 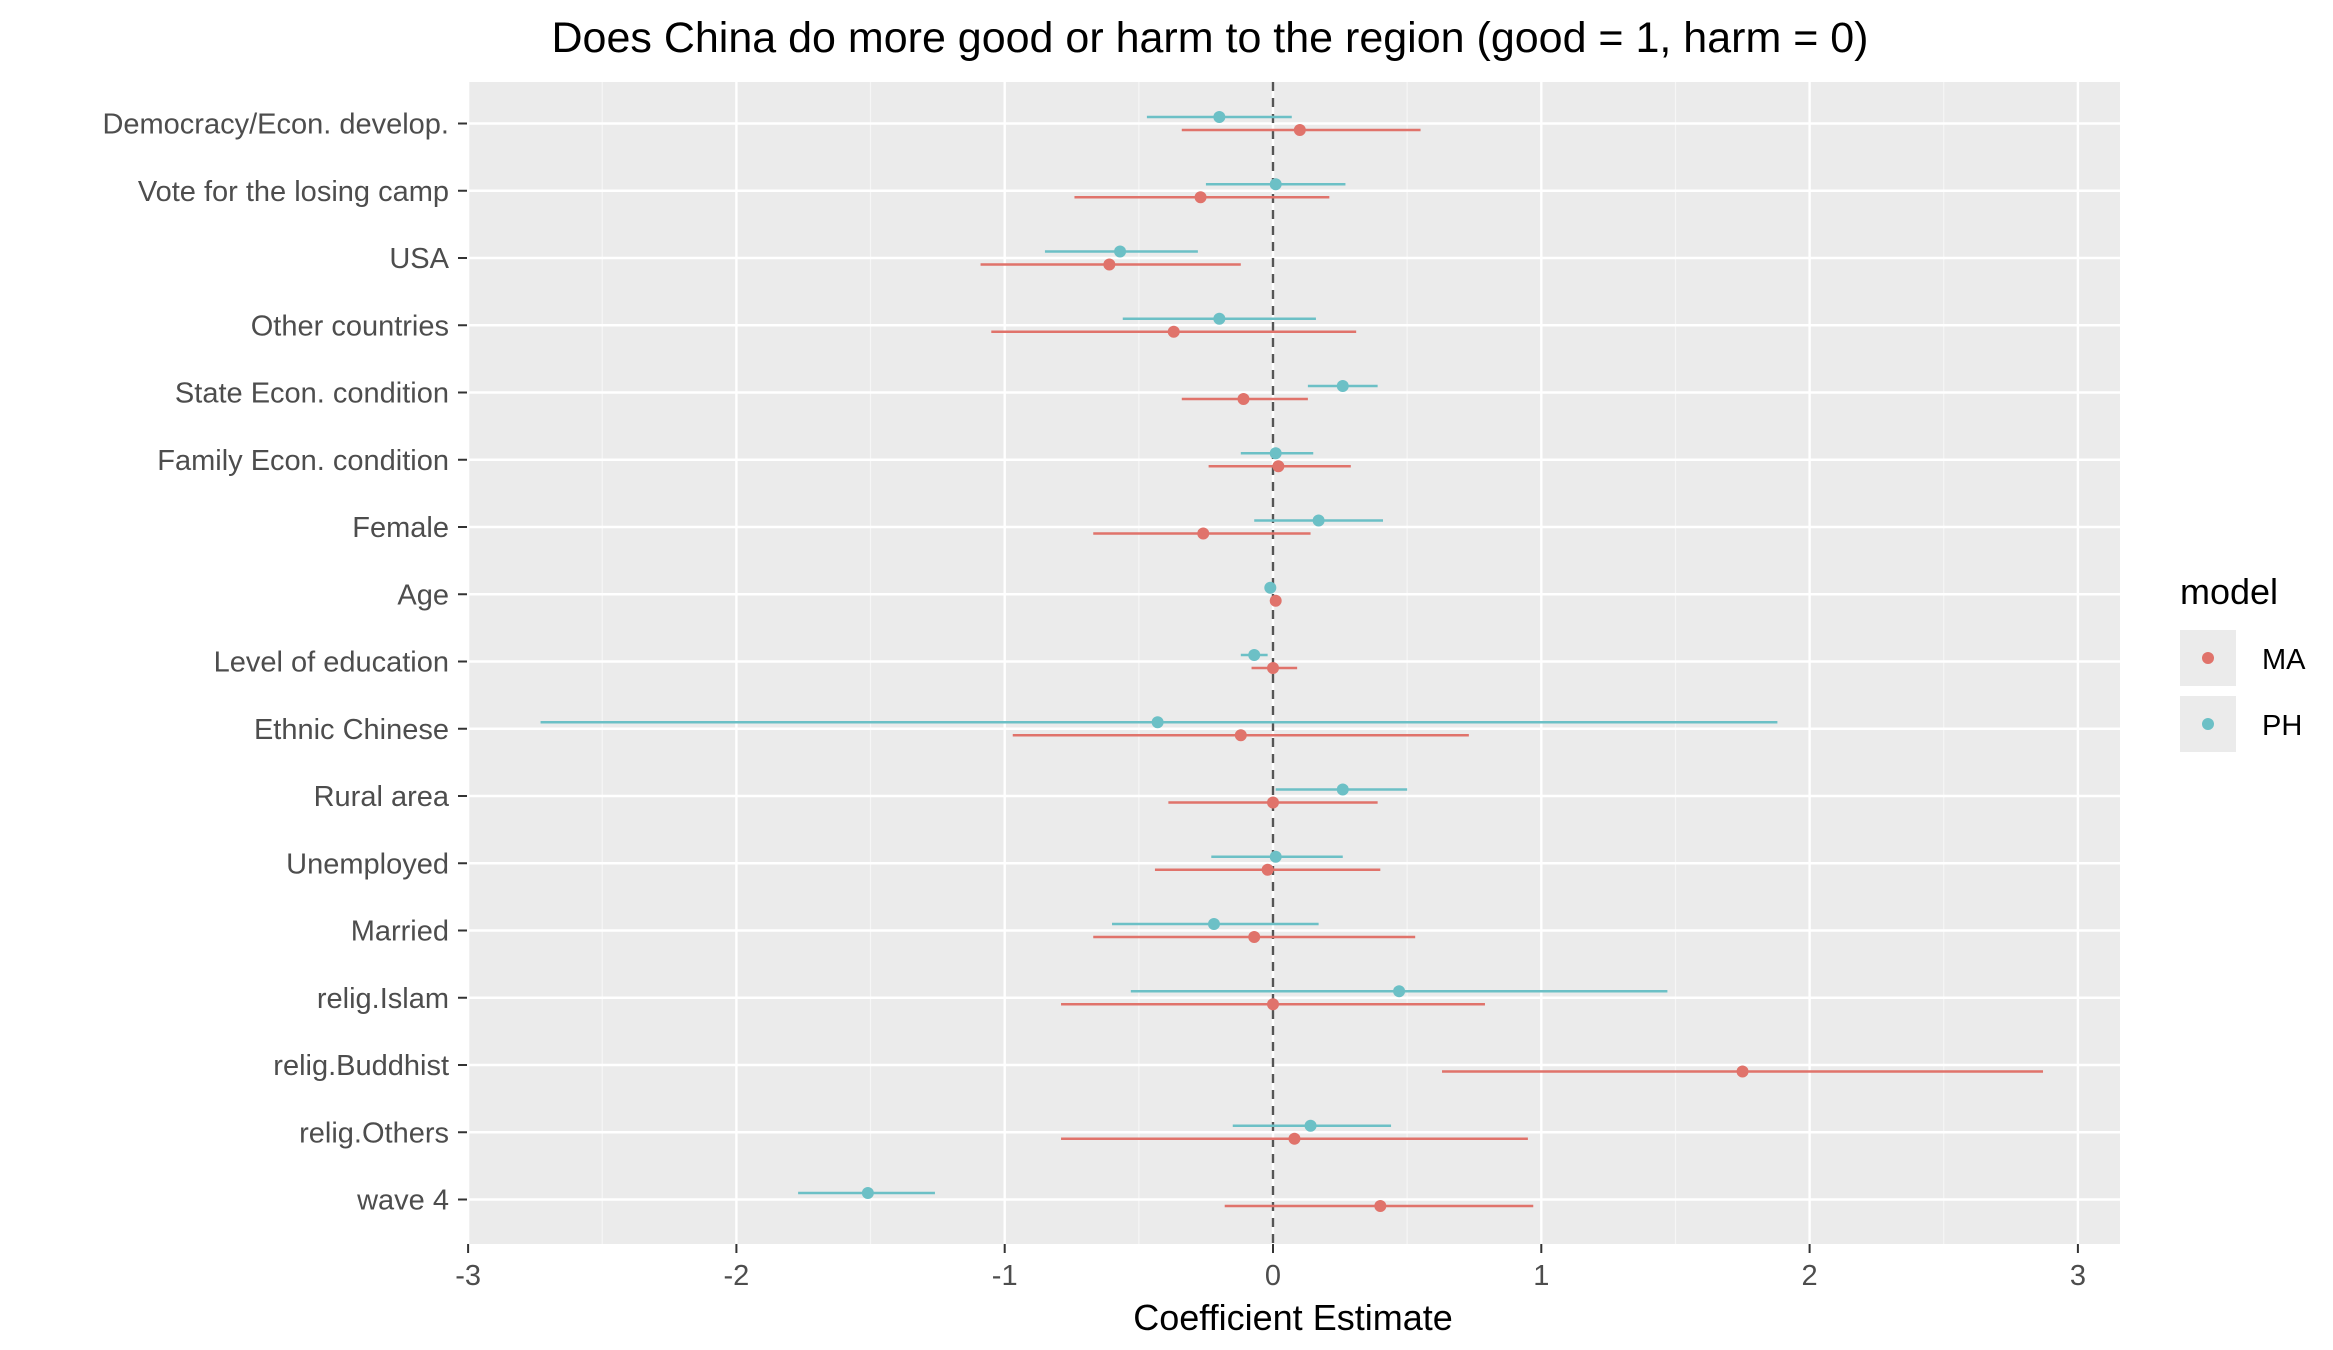 What do you see at coordinates (2282, 726) in the screenshot?
I see `legend-label-ph: PH` at bounding box center [2282, 726].